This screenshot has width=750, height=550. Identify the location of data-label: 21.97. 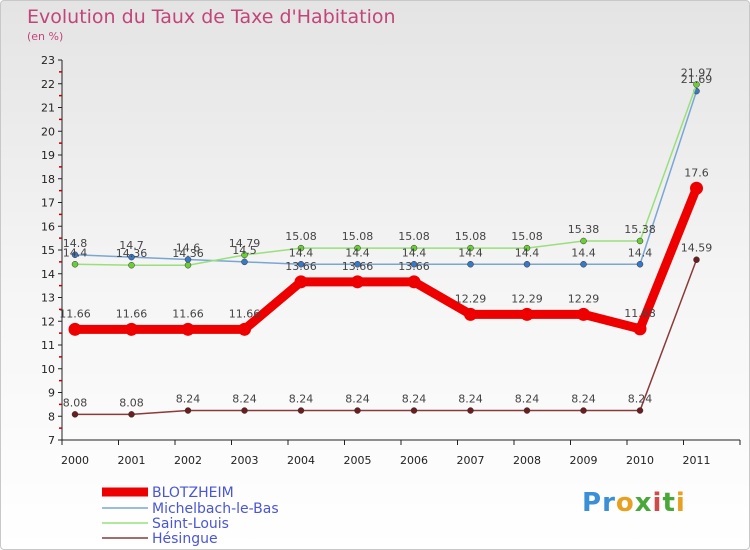
(697, 72).